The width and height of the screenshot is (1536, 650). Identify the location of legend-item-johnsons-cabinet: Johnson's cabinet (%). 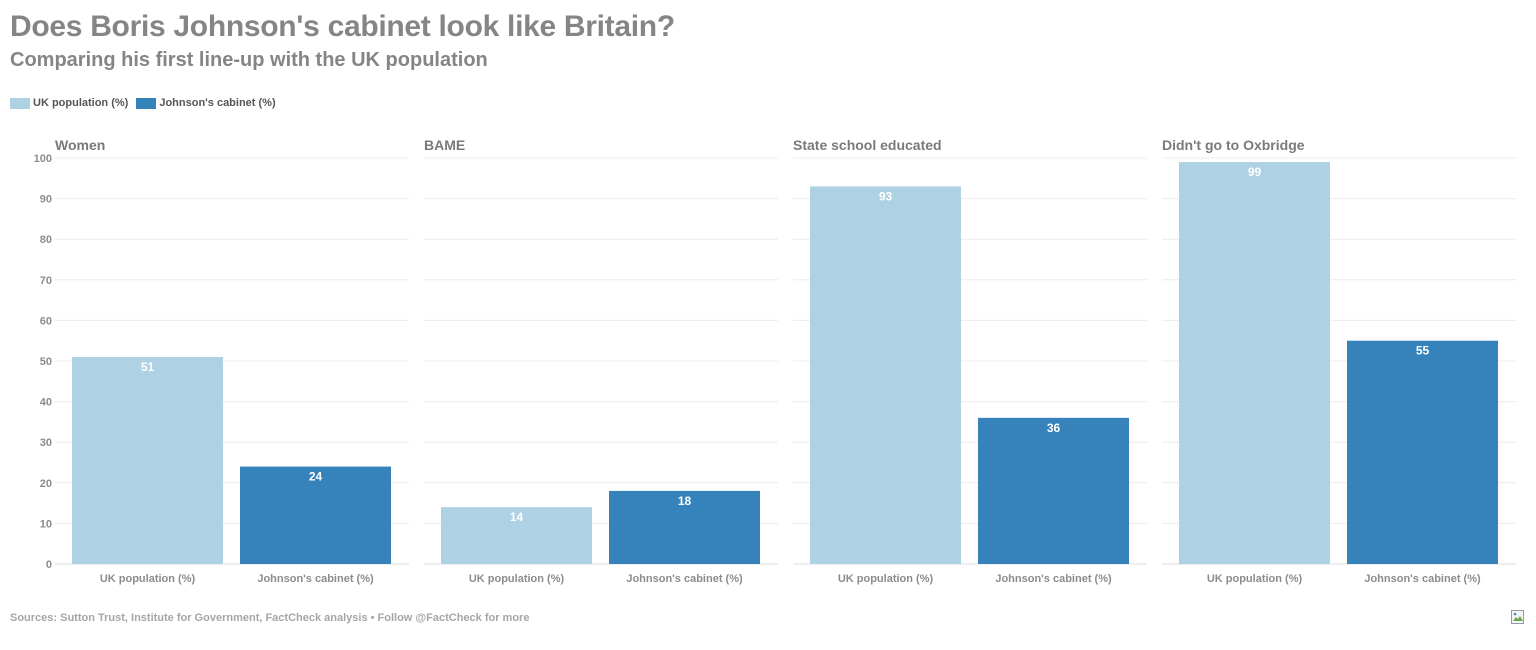
(206, 103).